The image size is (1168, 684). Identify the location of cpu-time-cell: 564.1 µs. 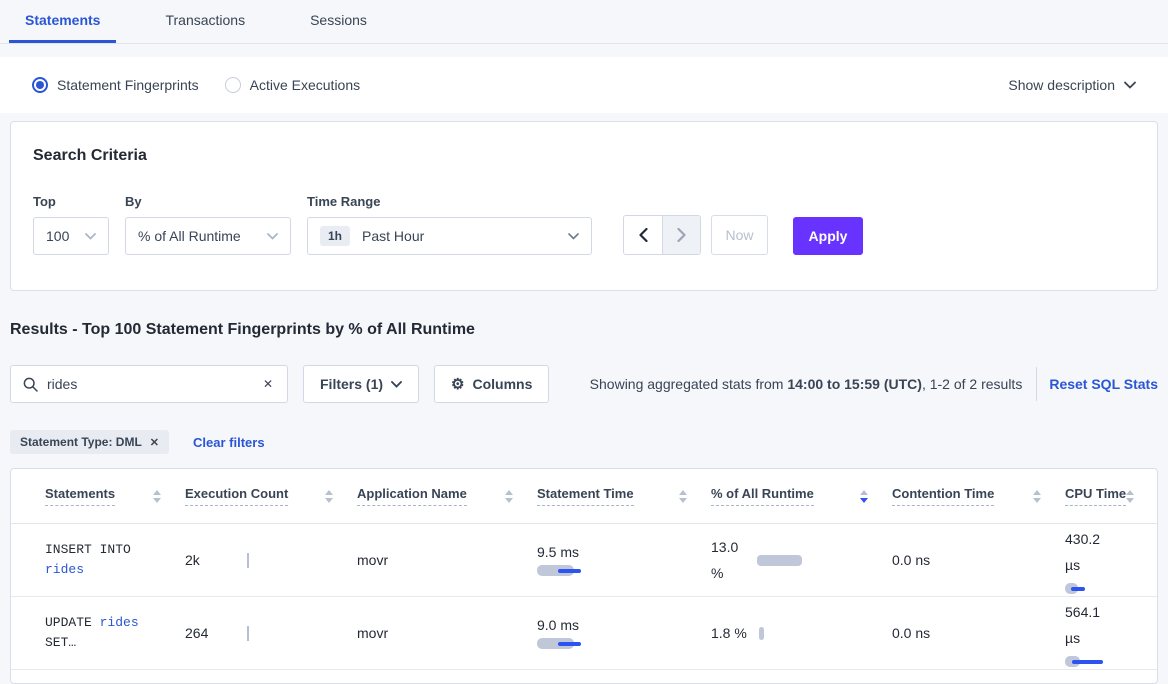
(1111, 633).